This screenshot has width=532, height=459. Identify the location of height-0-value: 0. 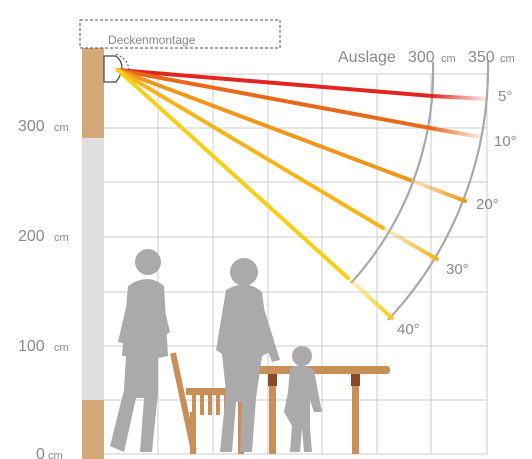
(40, 452).